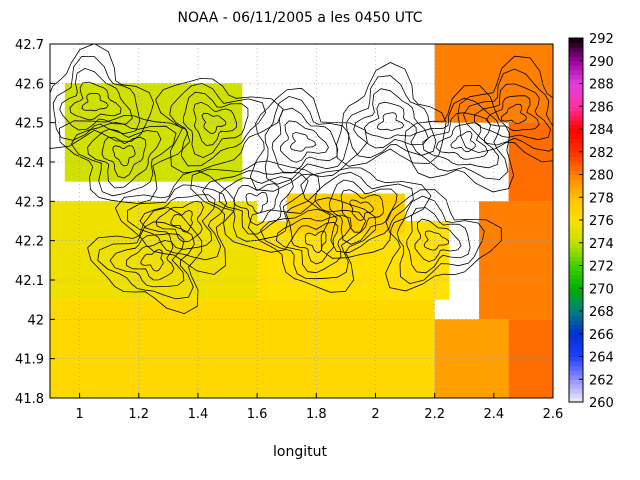 Image resolution: width=640 pixels, height=480 pixels. Describe the element at coordinates (35, 222) in the screenshot. I see `y-axis: 41.8 41.9 42 42.1 42.2 42.3 42.4 42.5 42.6 42.7` at that location.